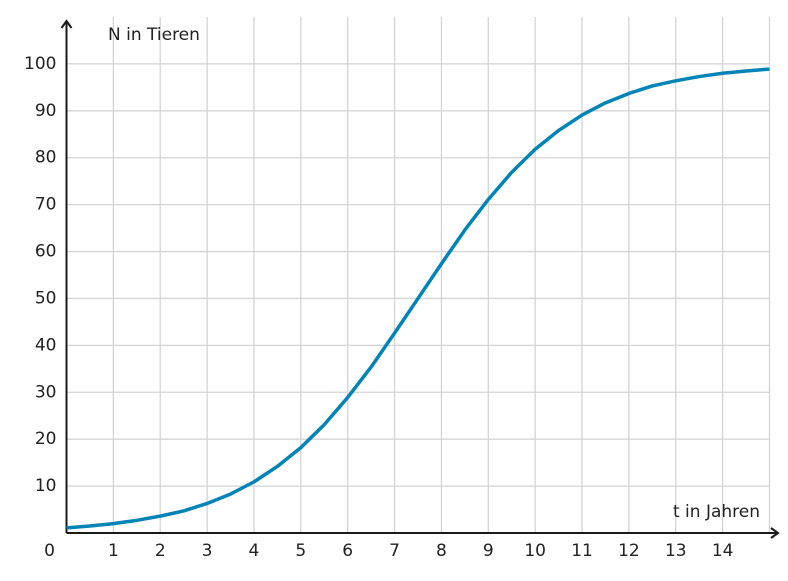  I want to click on y-tick-label: 30, so click(46, 392).